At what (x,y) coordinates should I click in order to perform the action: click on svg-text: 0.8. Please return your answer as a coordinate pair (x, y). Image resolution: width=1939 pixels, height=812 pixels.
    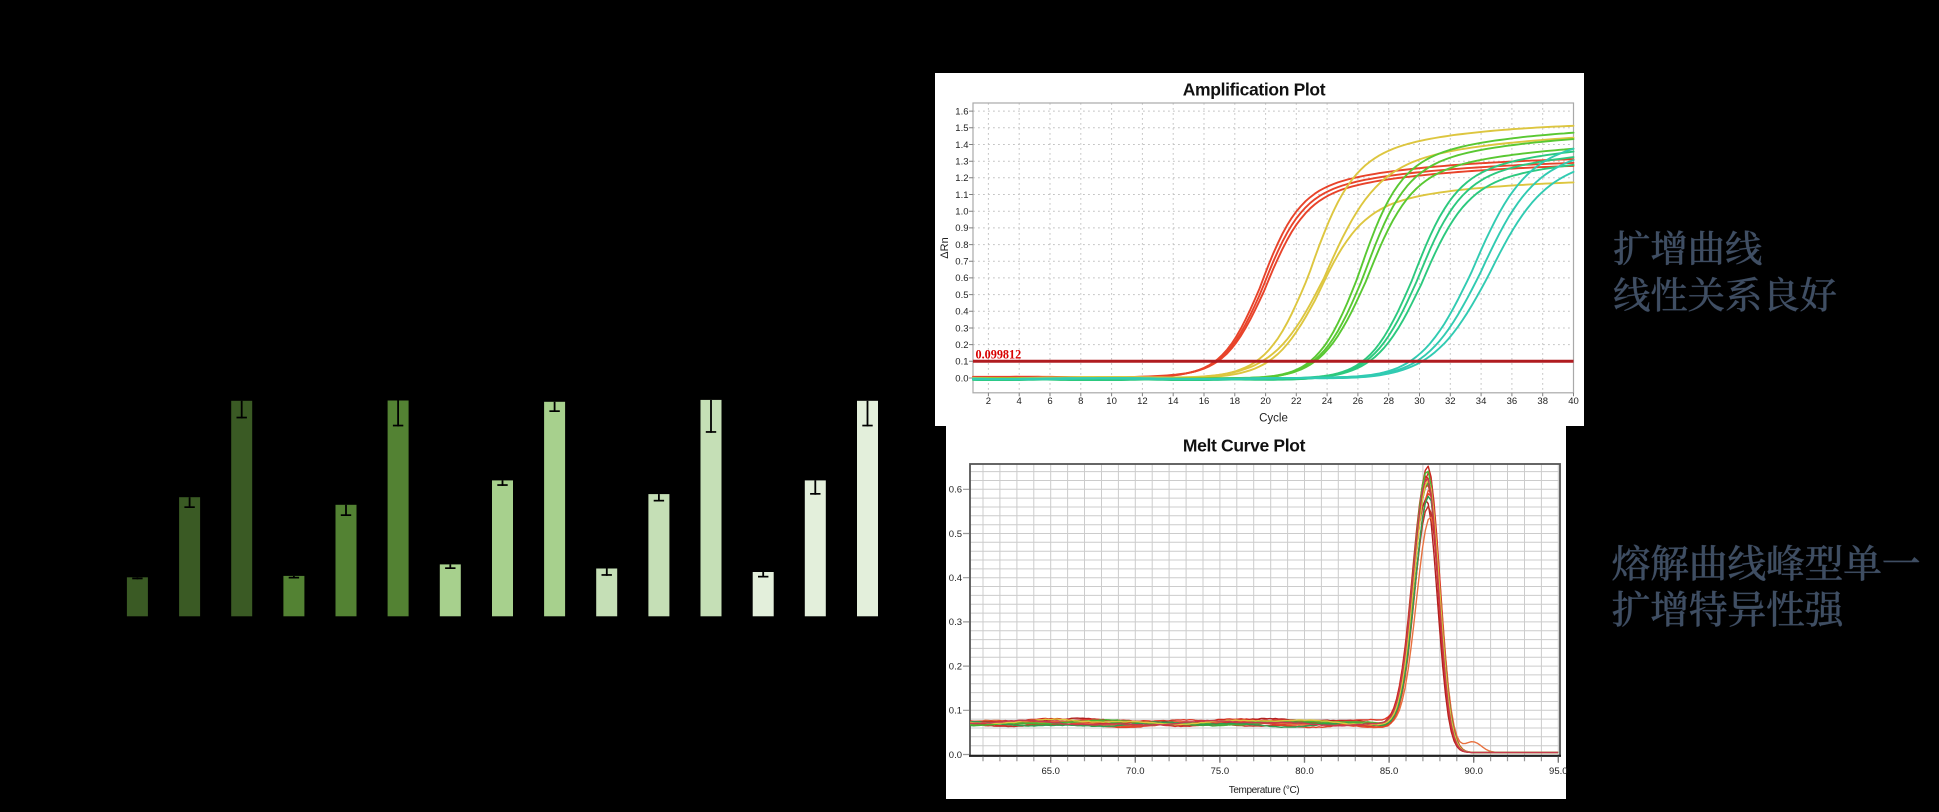
    Looking at the image, I should click on (961, 245).